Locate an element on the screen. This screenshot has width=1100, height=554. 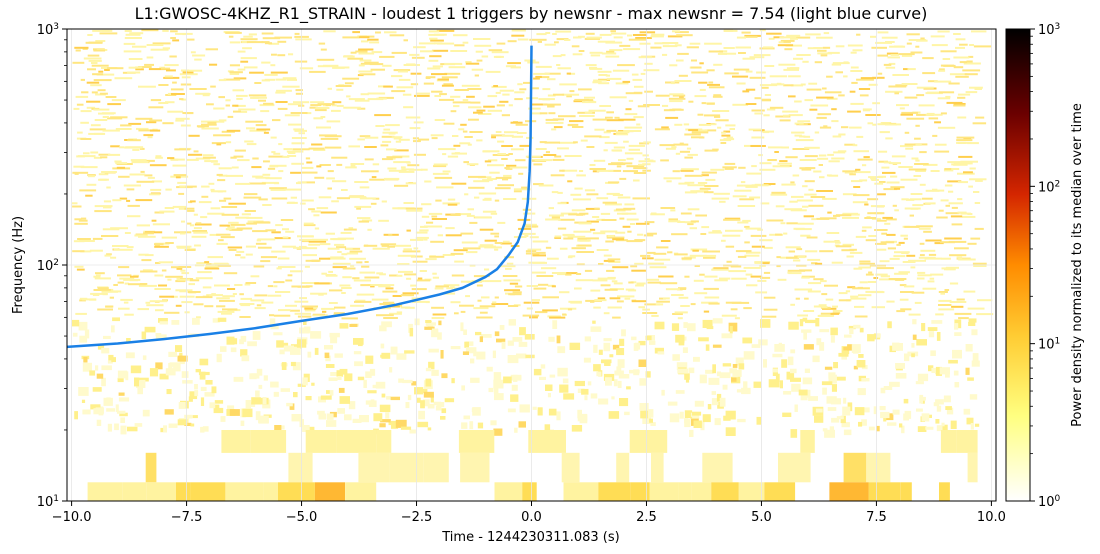
x-tick-label: 5.0 is located at coordinates (761, 517).